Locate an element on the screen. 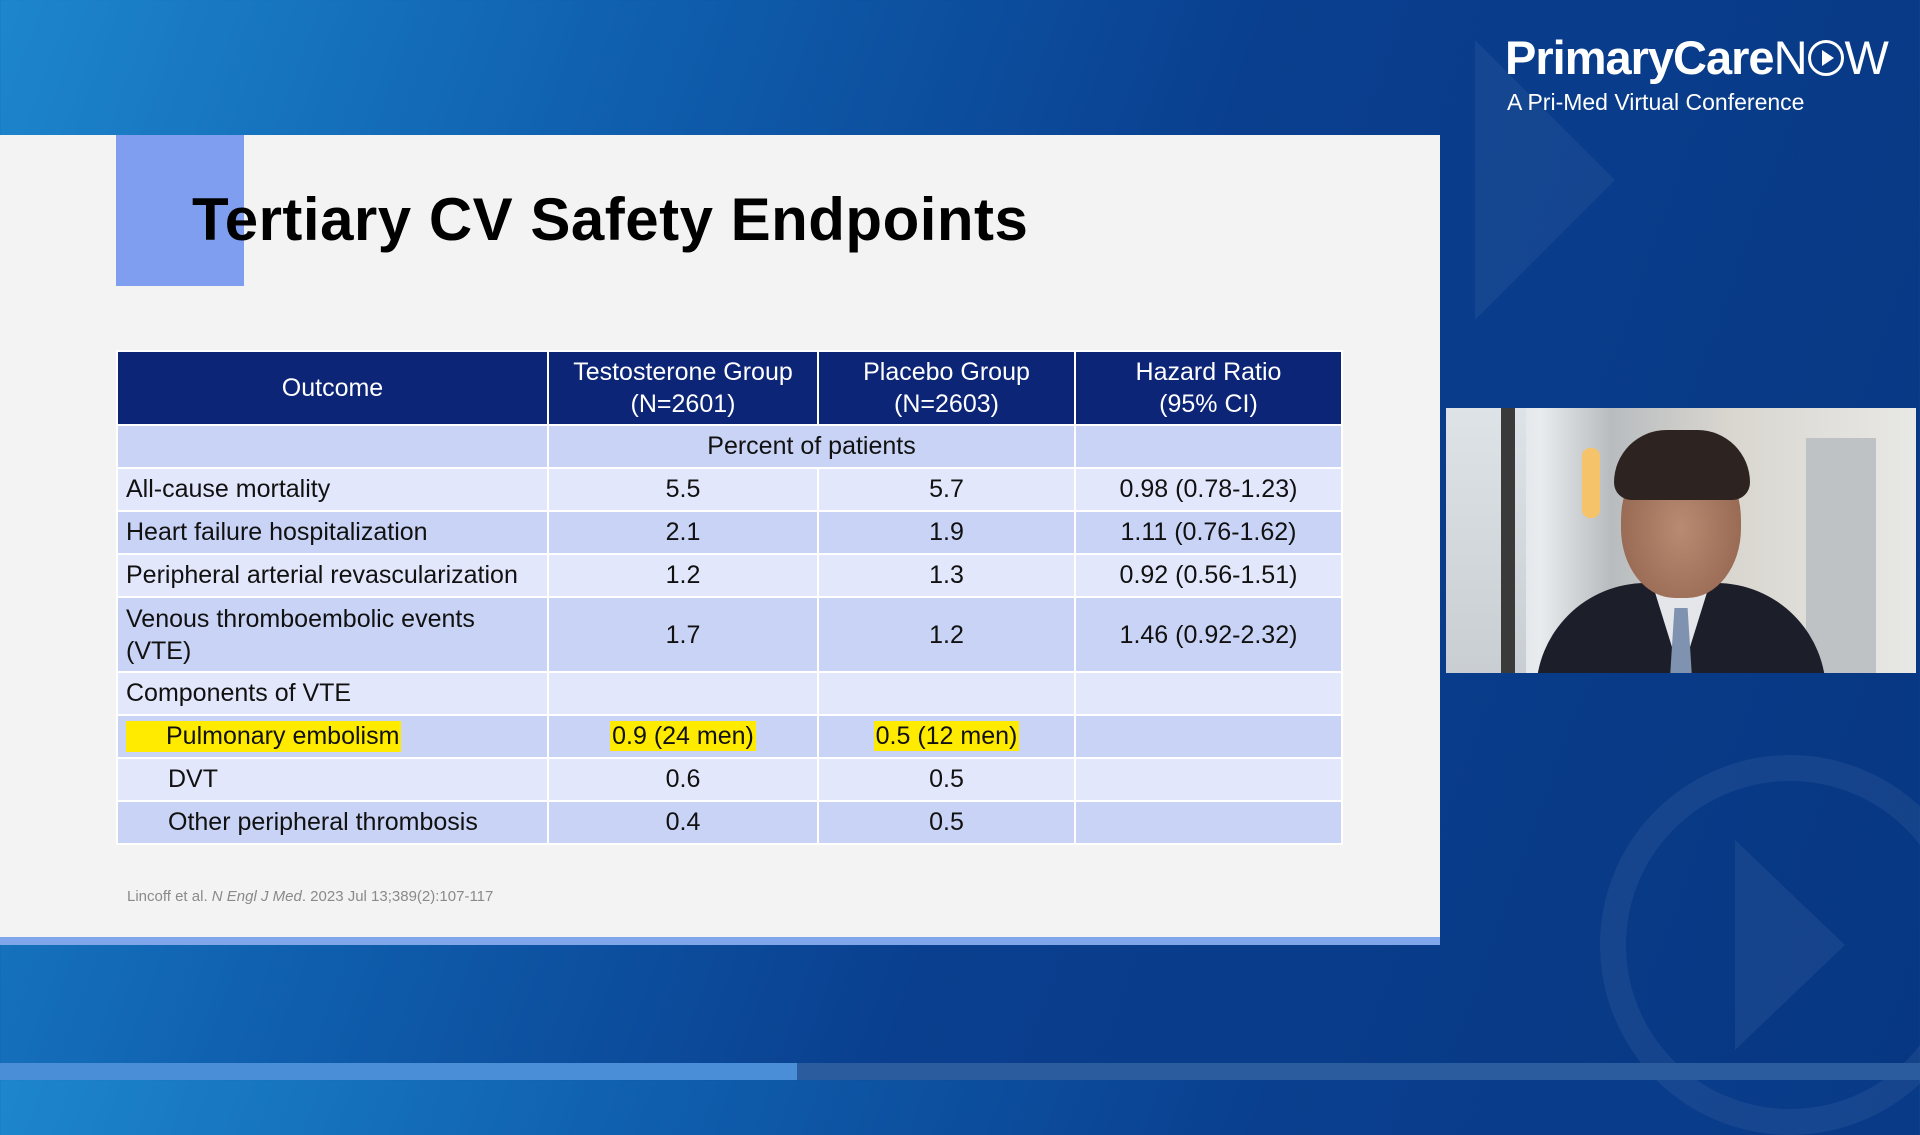 The width and height of the screenshot is (1920, 1135). percent-of-patients-label: Percent of patients is located at coordinates (811, 446).